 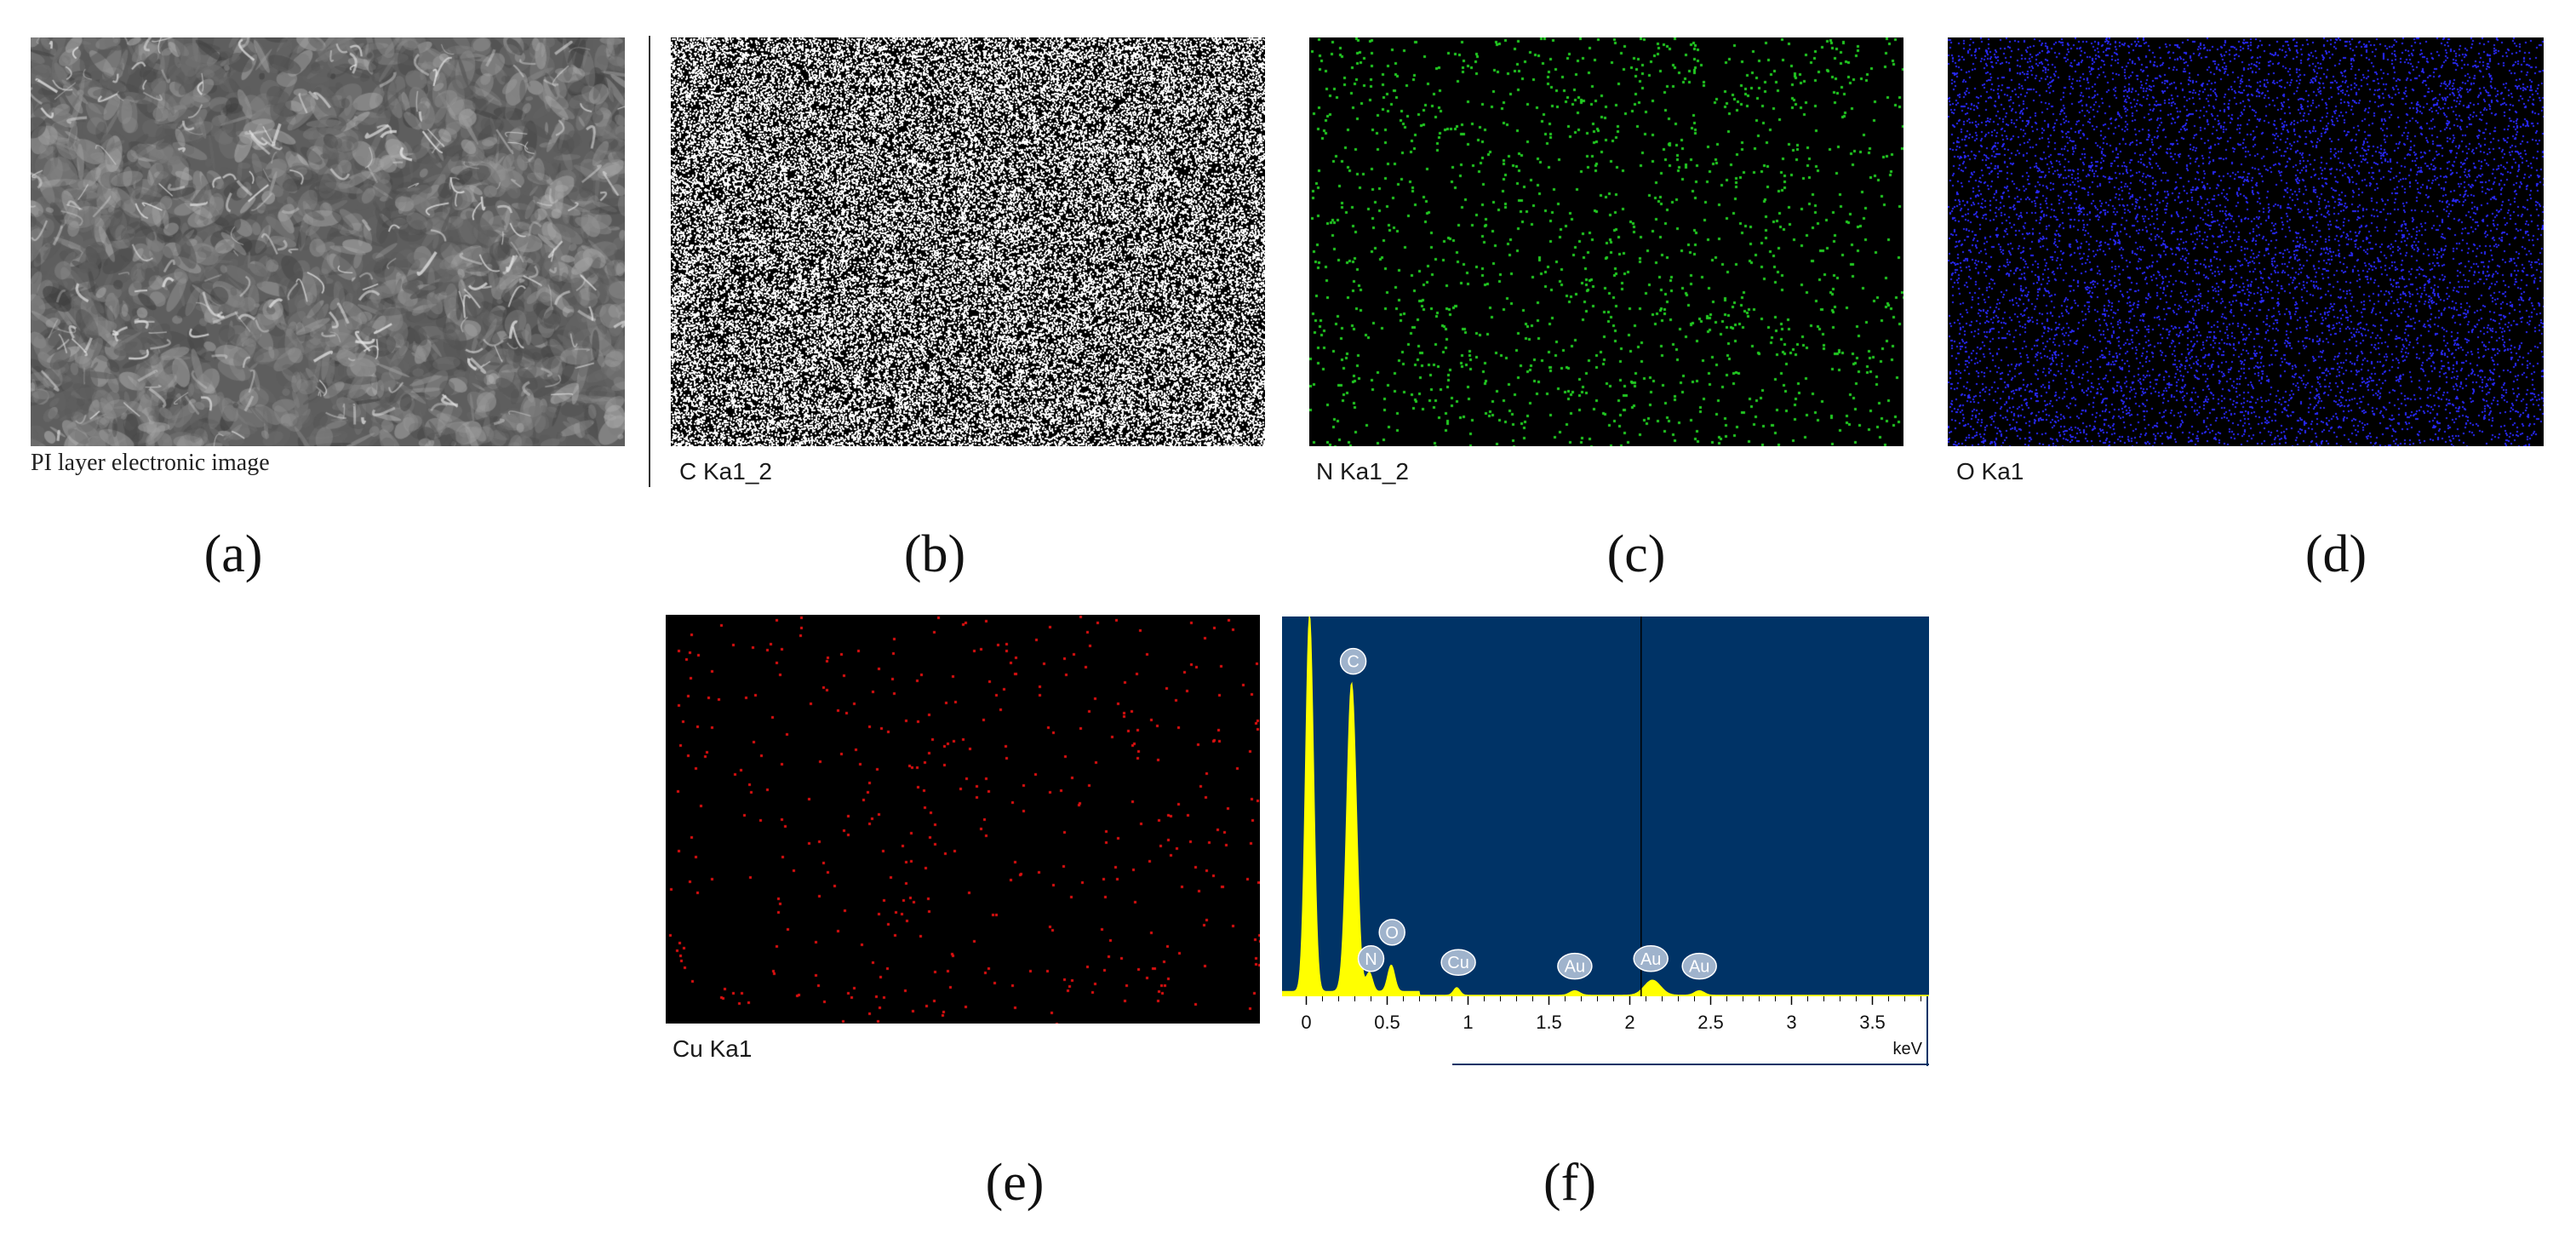 I want to click on caption-b: C Ka1_2, so click(x=725, y=471).